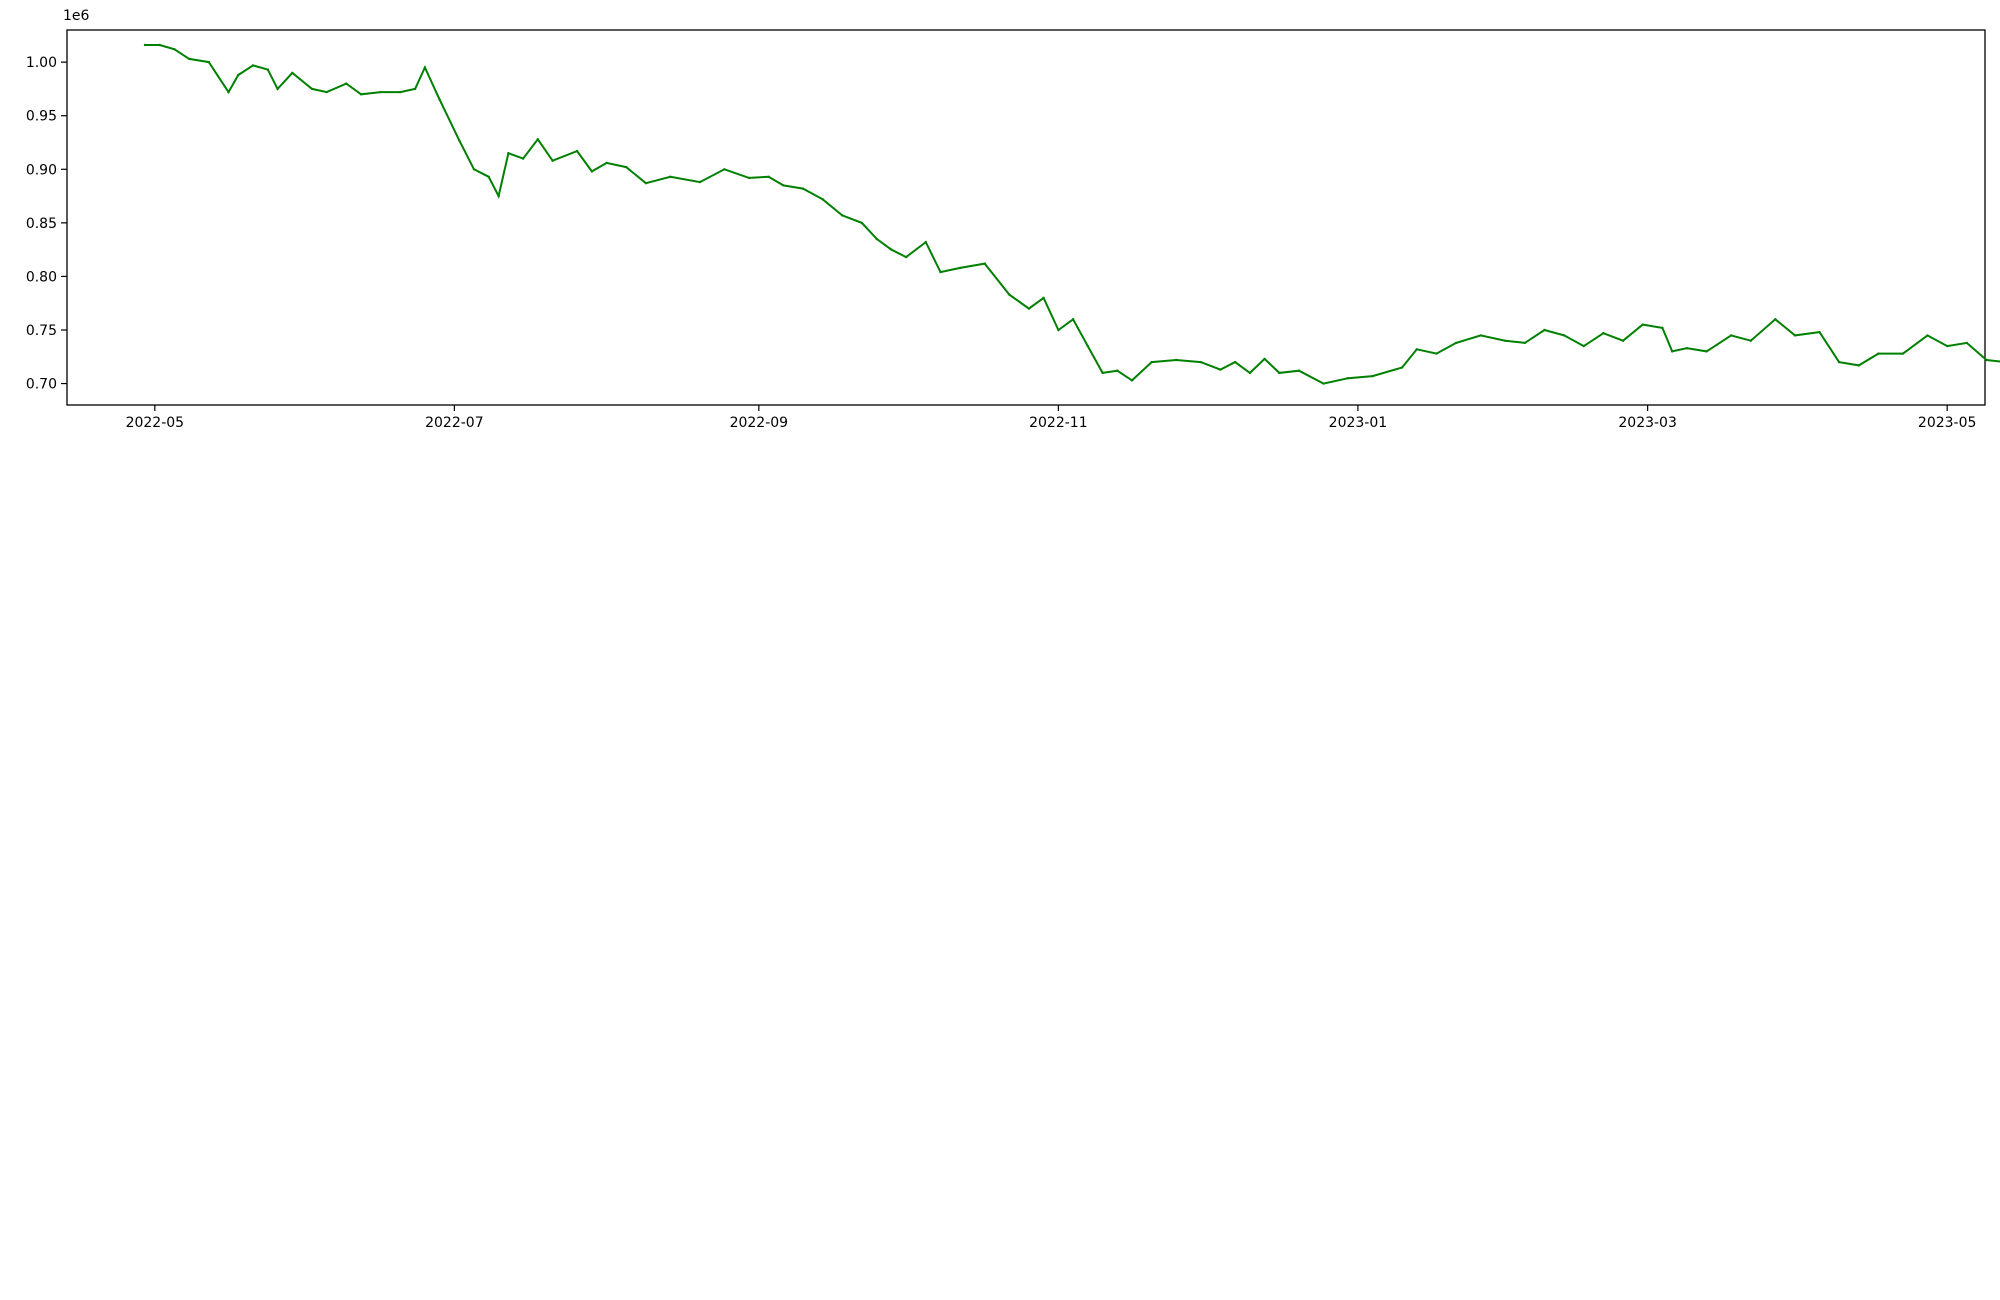 The width and height of the screenshot is (2000, 1300). Describe the element at coordinates (41, 277) in the screenshot. I see `price-y-tick-label: 0.80` at that location.